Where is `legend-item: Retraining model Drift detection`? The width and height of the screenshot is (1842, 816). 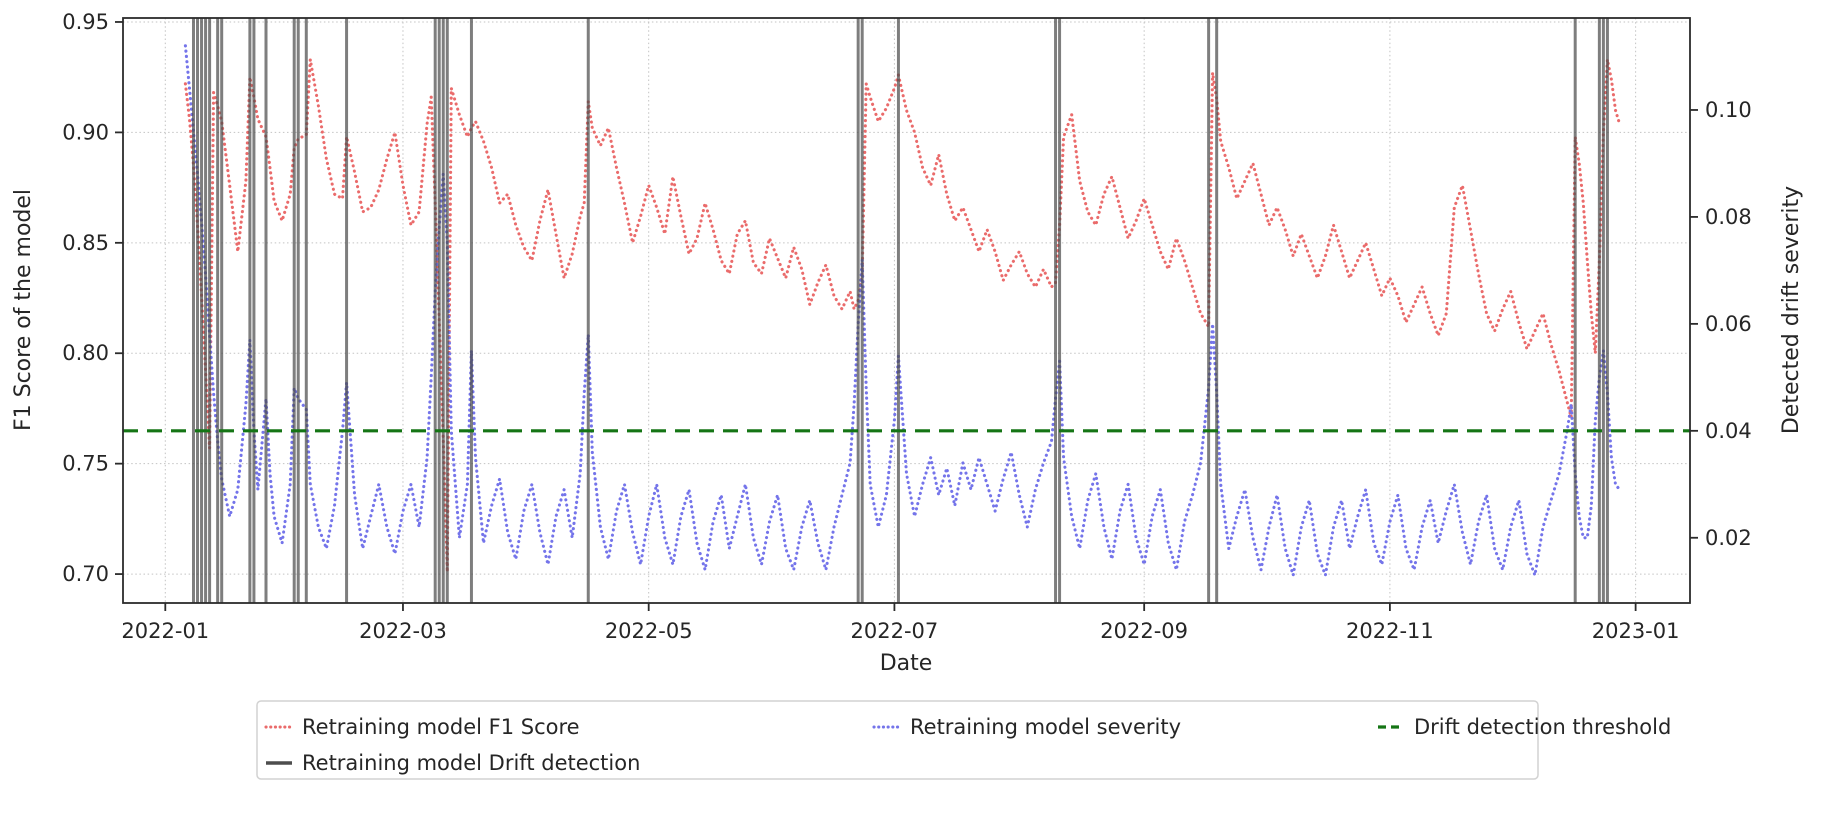
legend-item: Retraining model Drift detection is located at coordinates (453, 763).